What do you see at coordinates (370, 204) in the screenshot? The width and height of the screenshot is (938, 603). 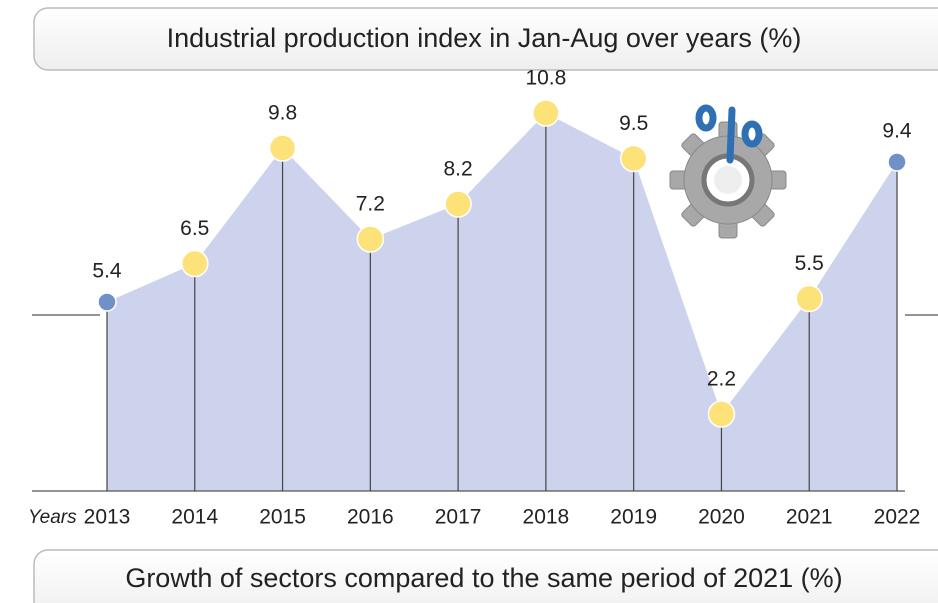 I see `value-label: 7.2` at bounding box center [370, 204].